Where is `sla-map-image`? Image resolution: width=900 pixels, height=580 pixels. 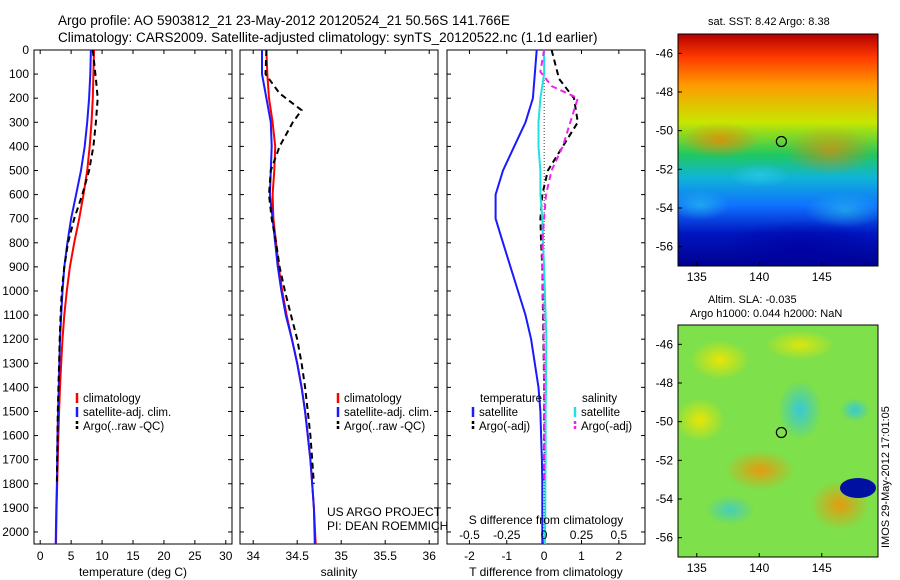
sla-map-image is located at coordinates (778, 441).